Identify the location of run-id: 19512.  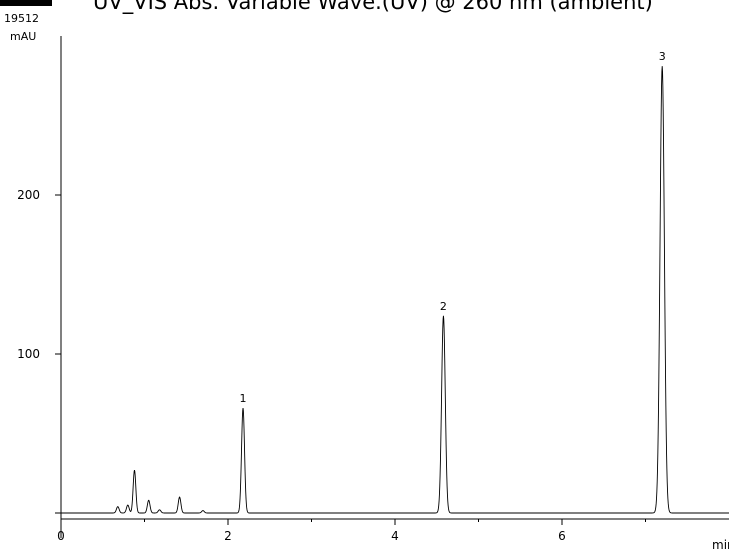
(21, 18).